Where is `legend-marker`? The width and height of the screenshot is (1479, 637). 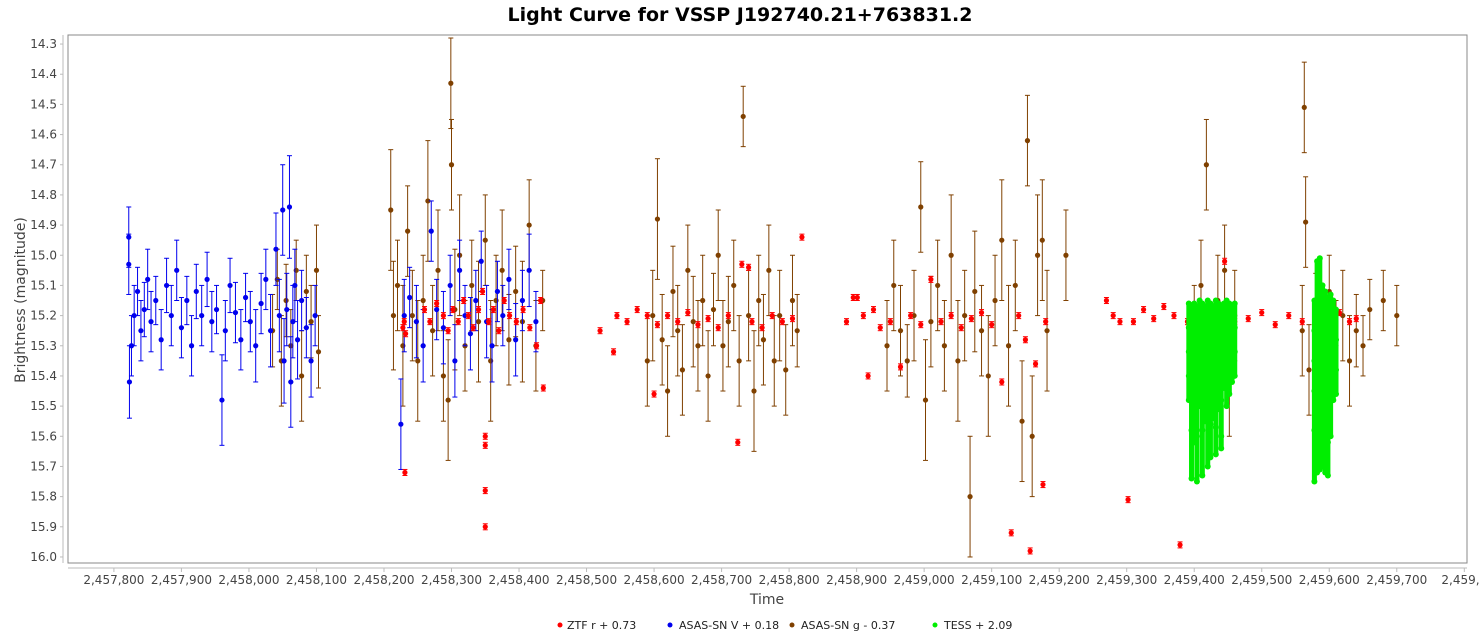
legend-marker is located at coordinates (670, 625).